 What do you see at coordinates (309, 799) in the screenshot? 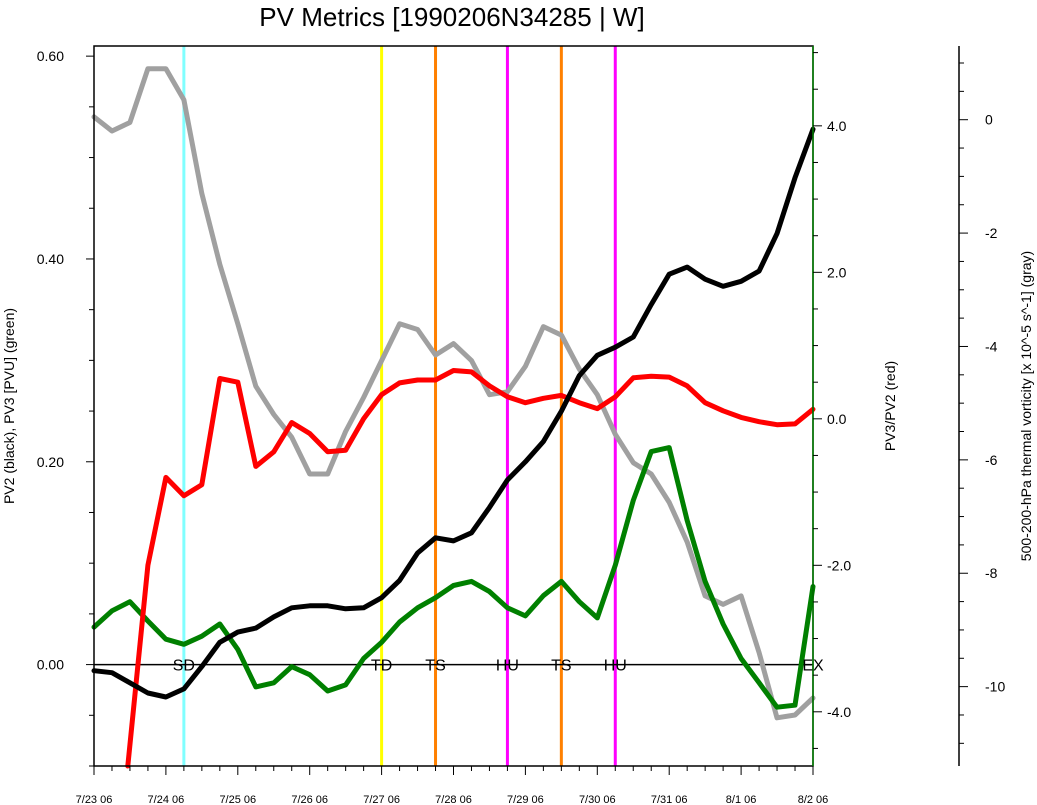
I see `x-axis-tick-label: 7/26 06` at bounding box center [309, 799].